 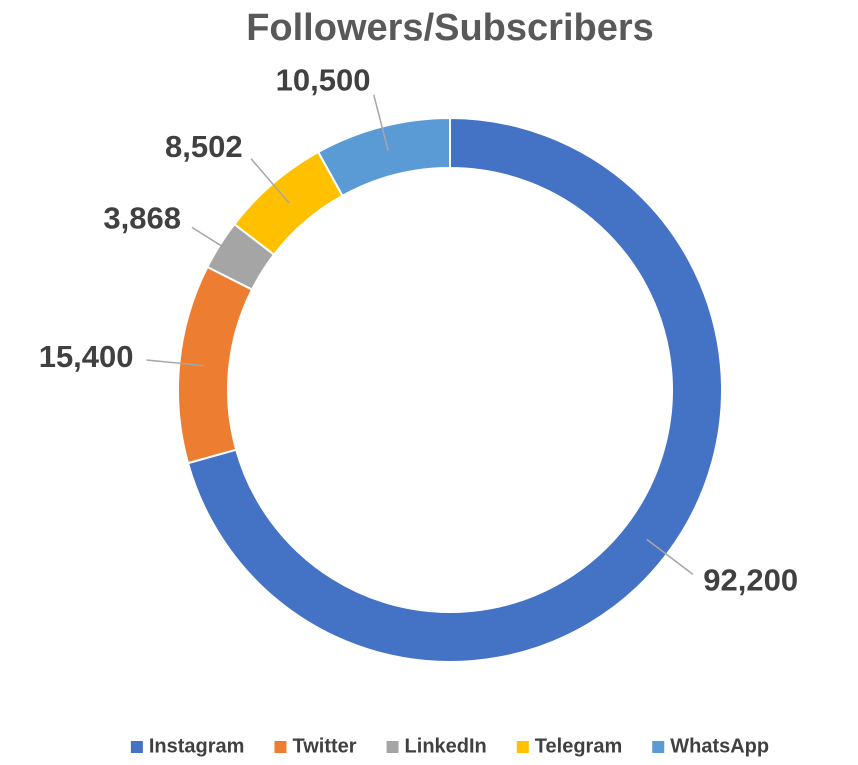 I want to click on legend: Instagram Twitter LinkedIn Telegram WhatsApp, so click(x=449, y=746).